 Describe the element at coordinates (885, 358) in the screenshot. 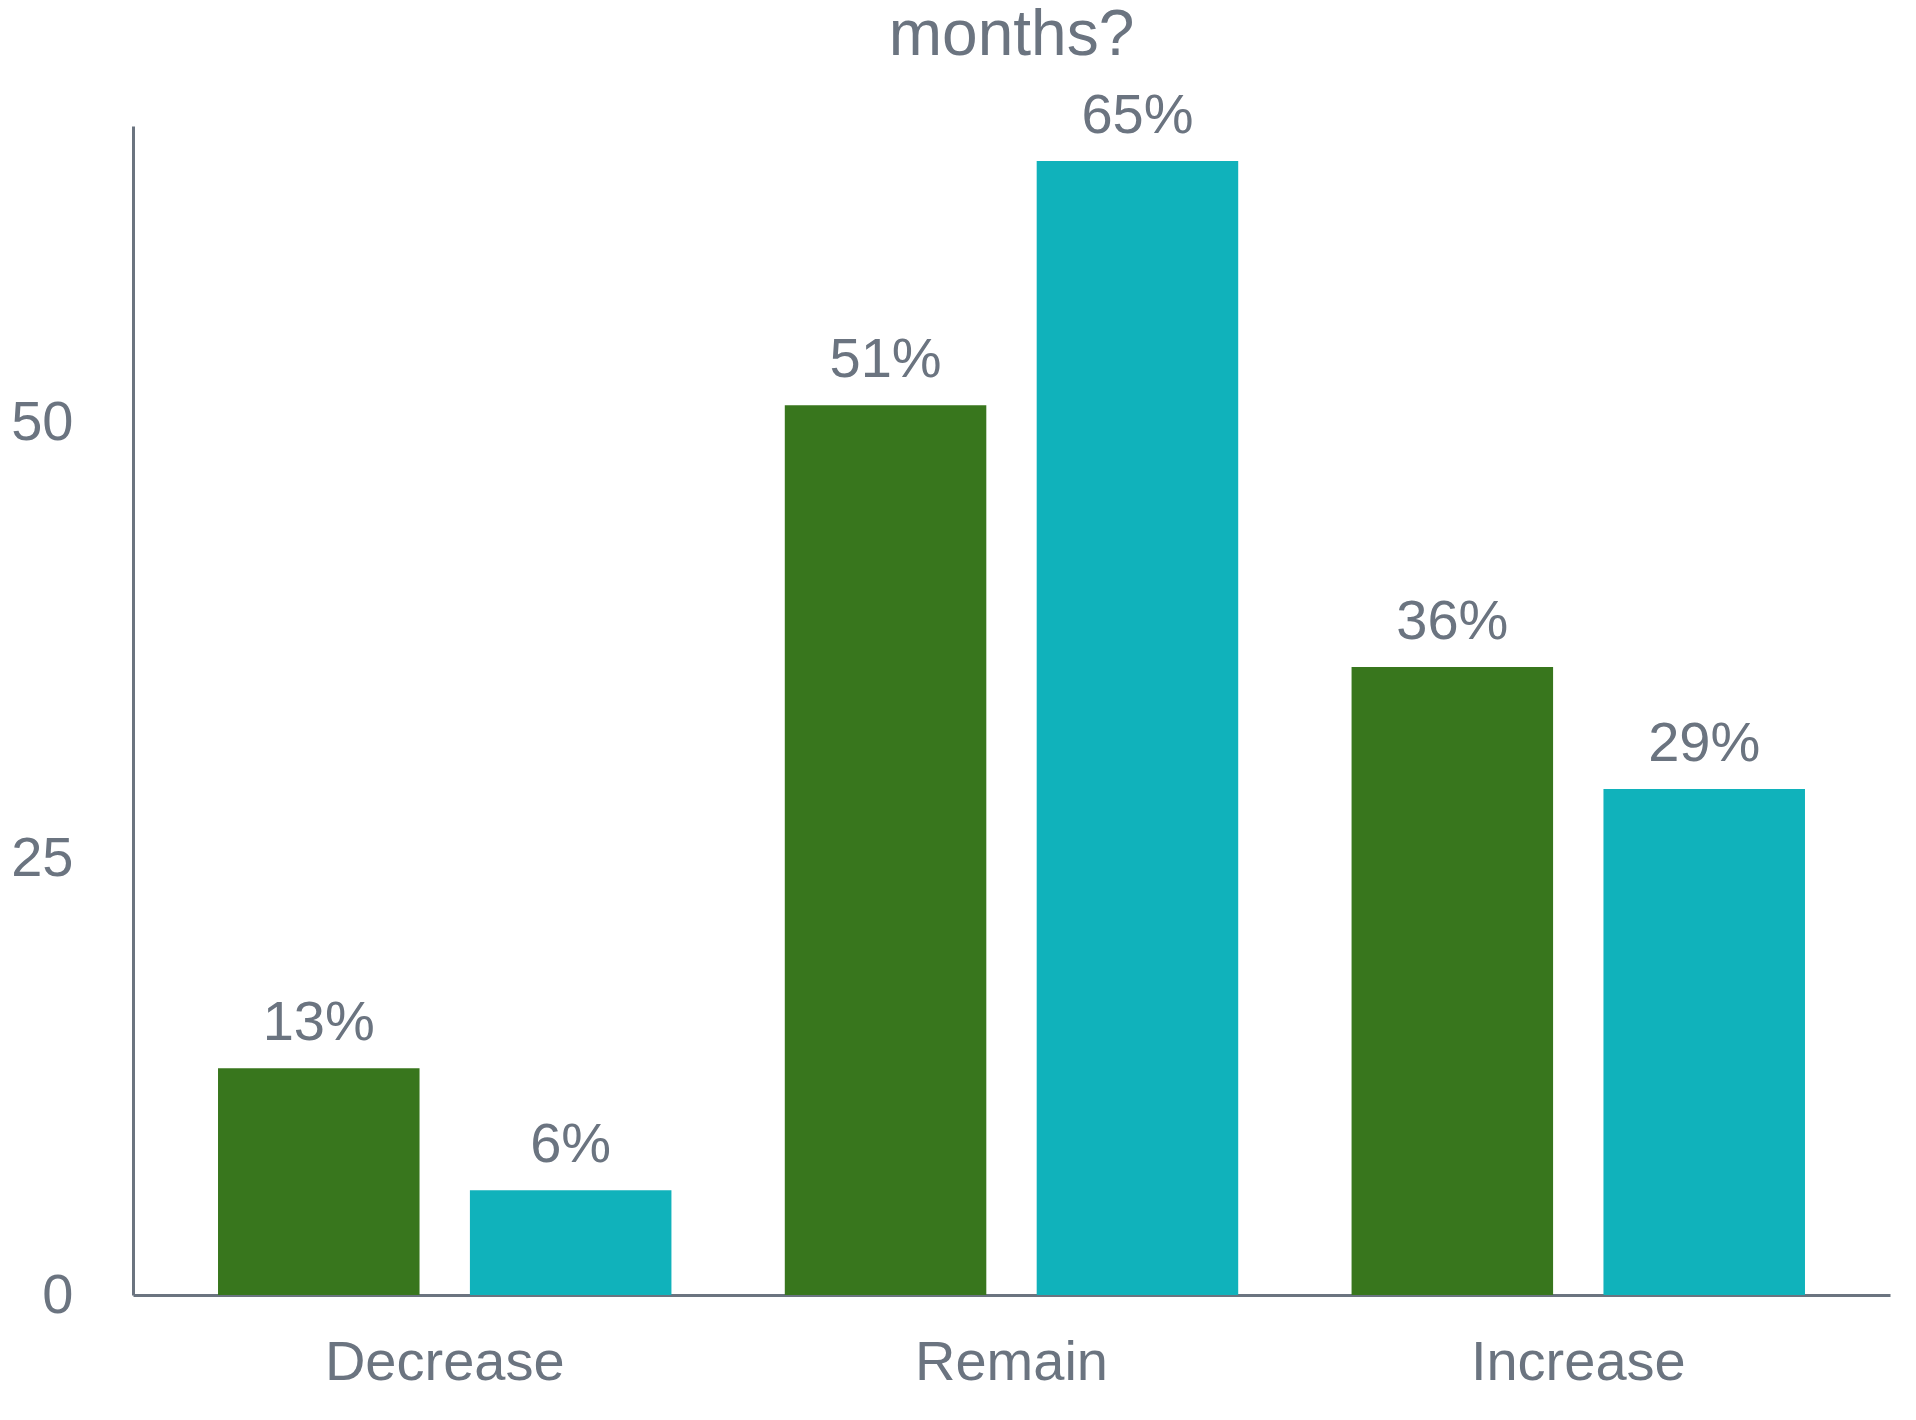

I see `data-label: 51%` at that location.